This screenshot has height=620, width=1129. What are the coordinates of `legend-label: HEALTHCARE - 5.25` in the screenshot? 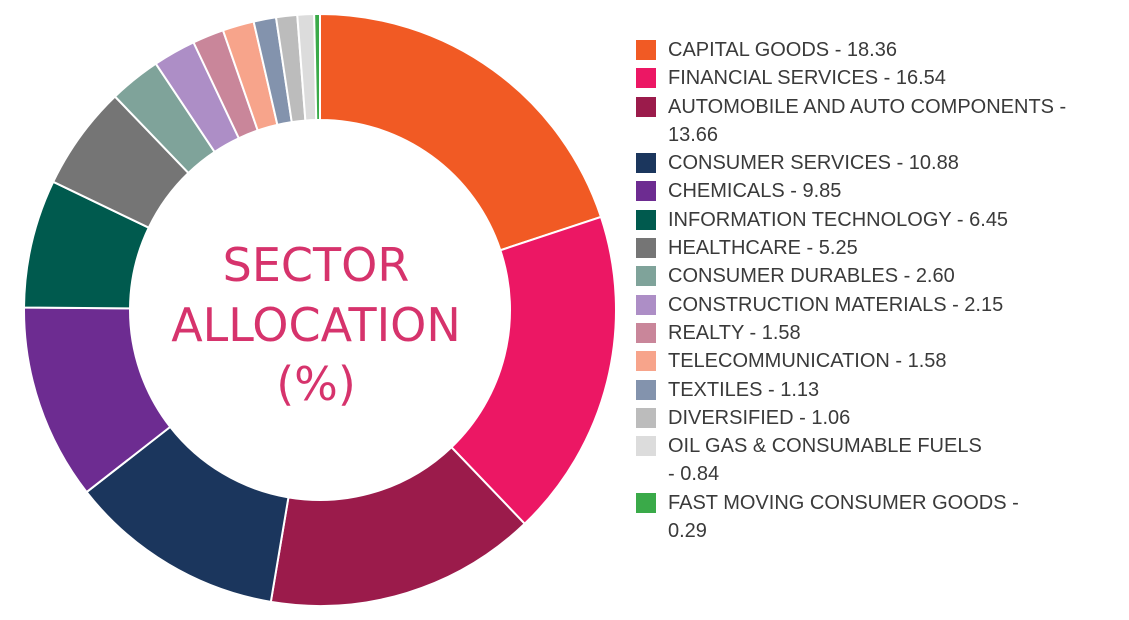 It's located at (763, 248).